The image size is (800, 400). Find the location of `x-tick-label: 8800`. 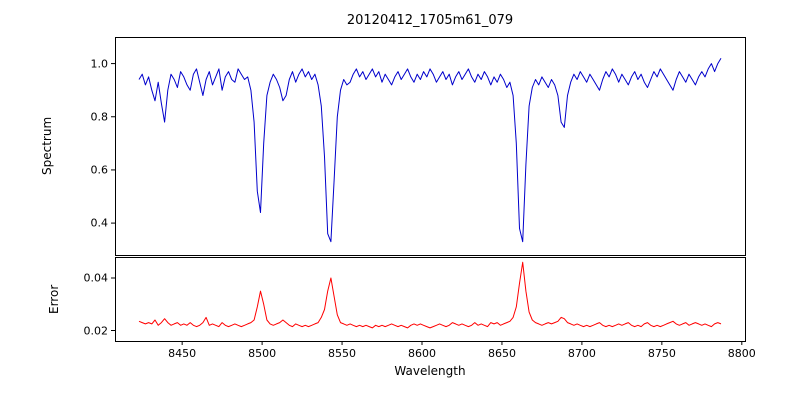

x-tick-label: 8800 is located at coordinates (741, 353).